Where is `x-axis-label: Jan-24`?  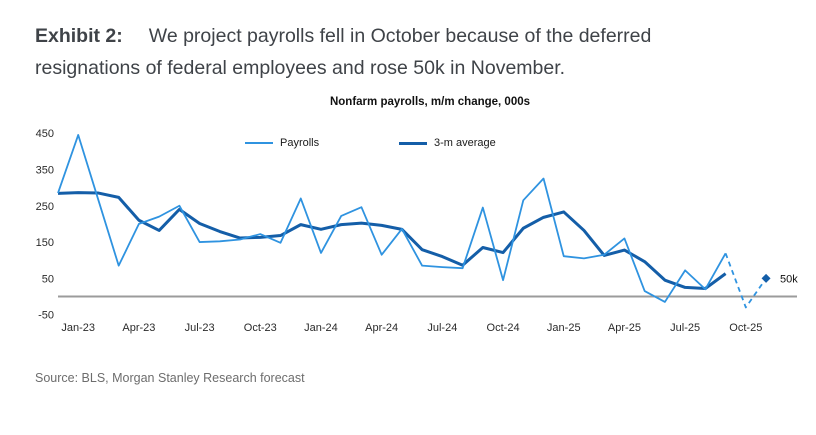 x-axis-label: Jan-24 is located at coordinates (321, 328).